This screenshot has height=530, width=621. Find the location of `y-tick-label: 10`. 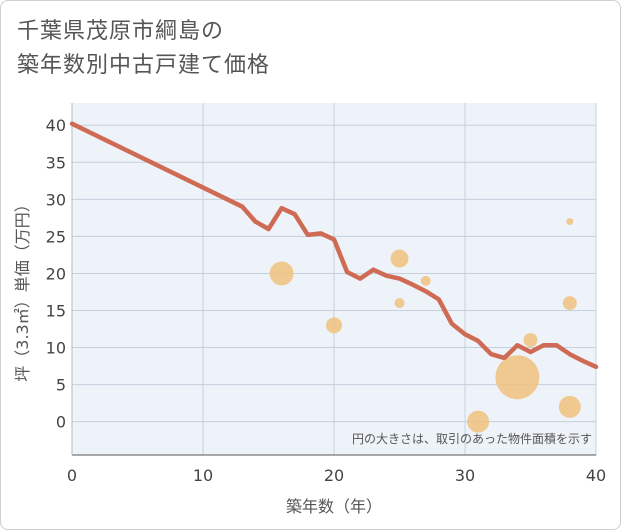

y-tick-label: 10 is located at coordinates (56, 348).